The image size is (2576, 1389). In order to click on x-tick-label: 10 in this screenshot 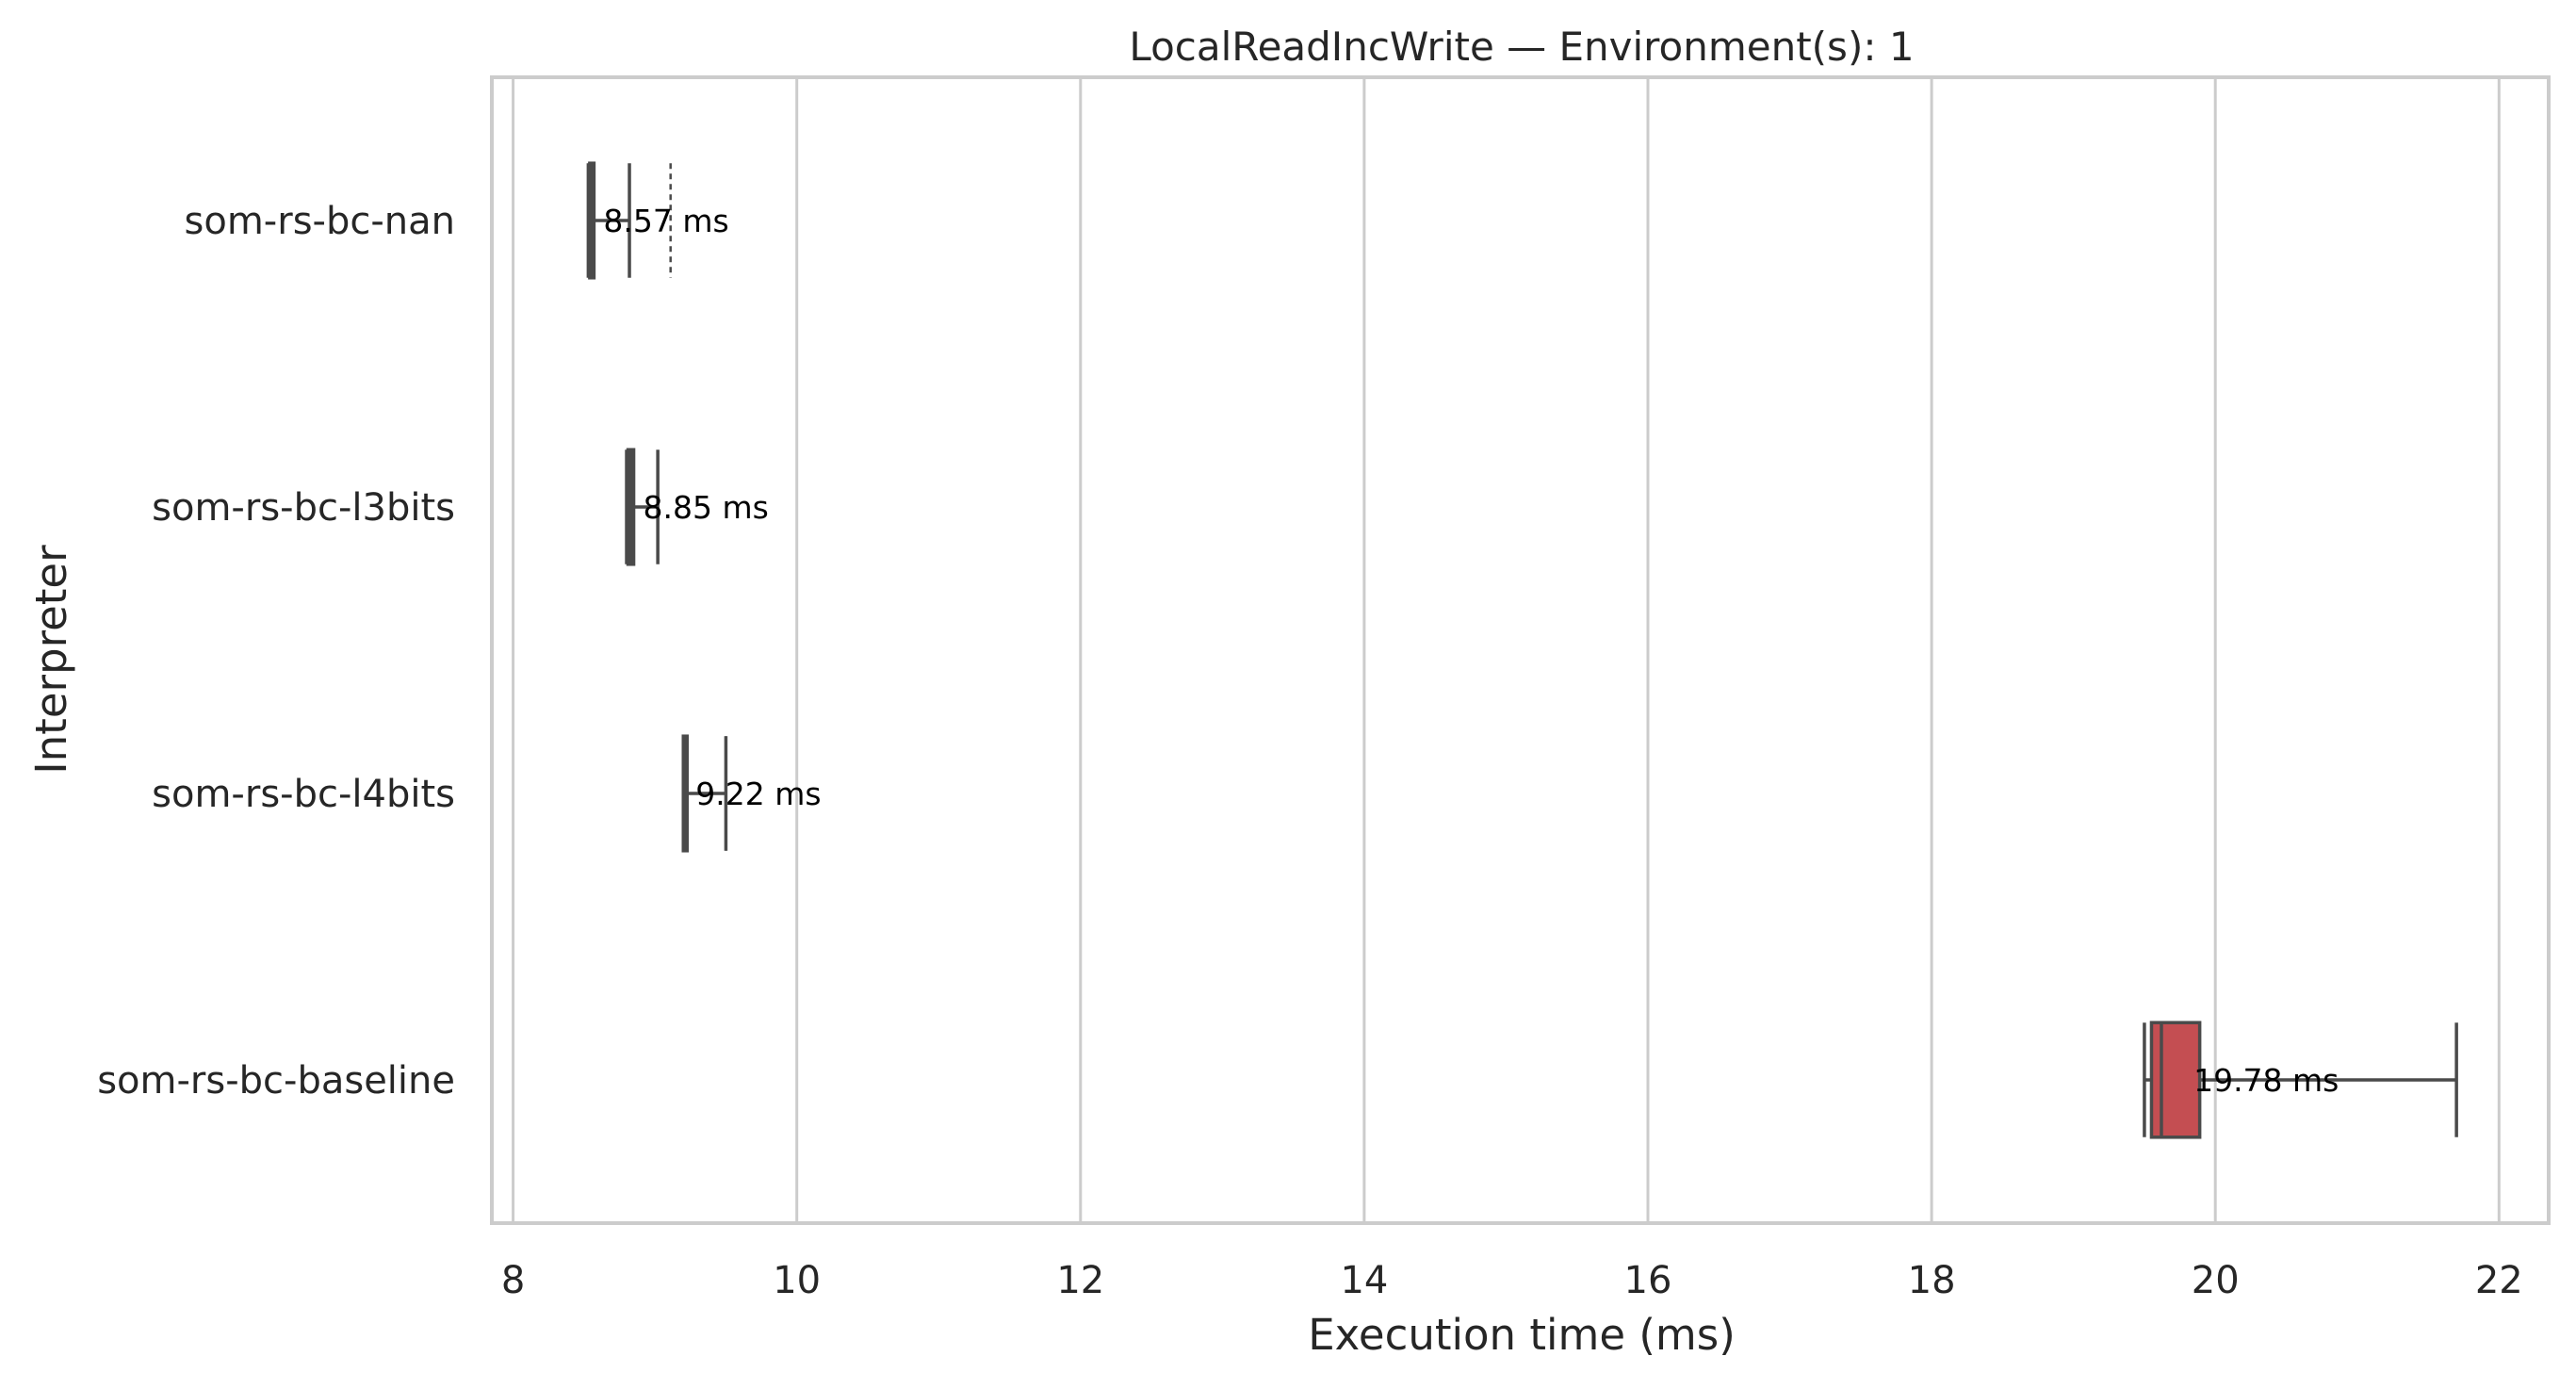, I will do `click(797, 1280)`.